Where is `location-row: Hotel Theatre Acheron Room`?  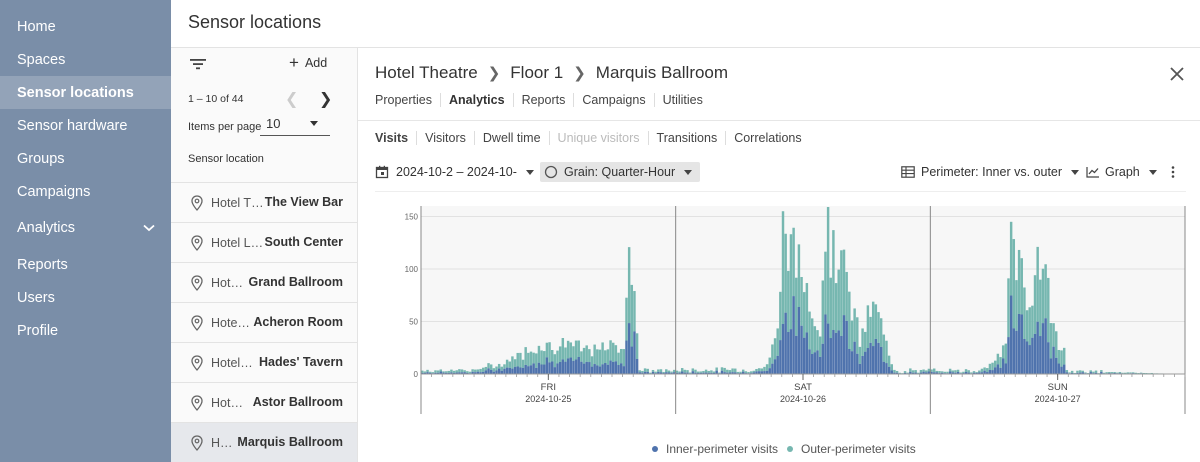
location-row: Hotel Theatre Acheron Room is located at coordinates (264, 322).